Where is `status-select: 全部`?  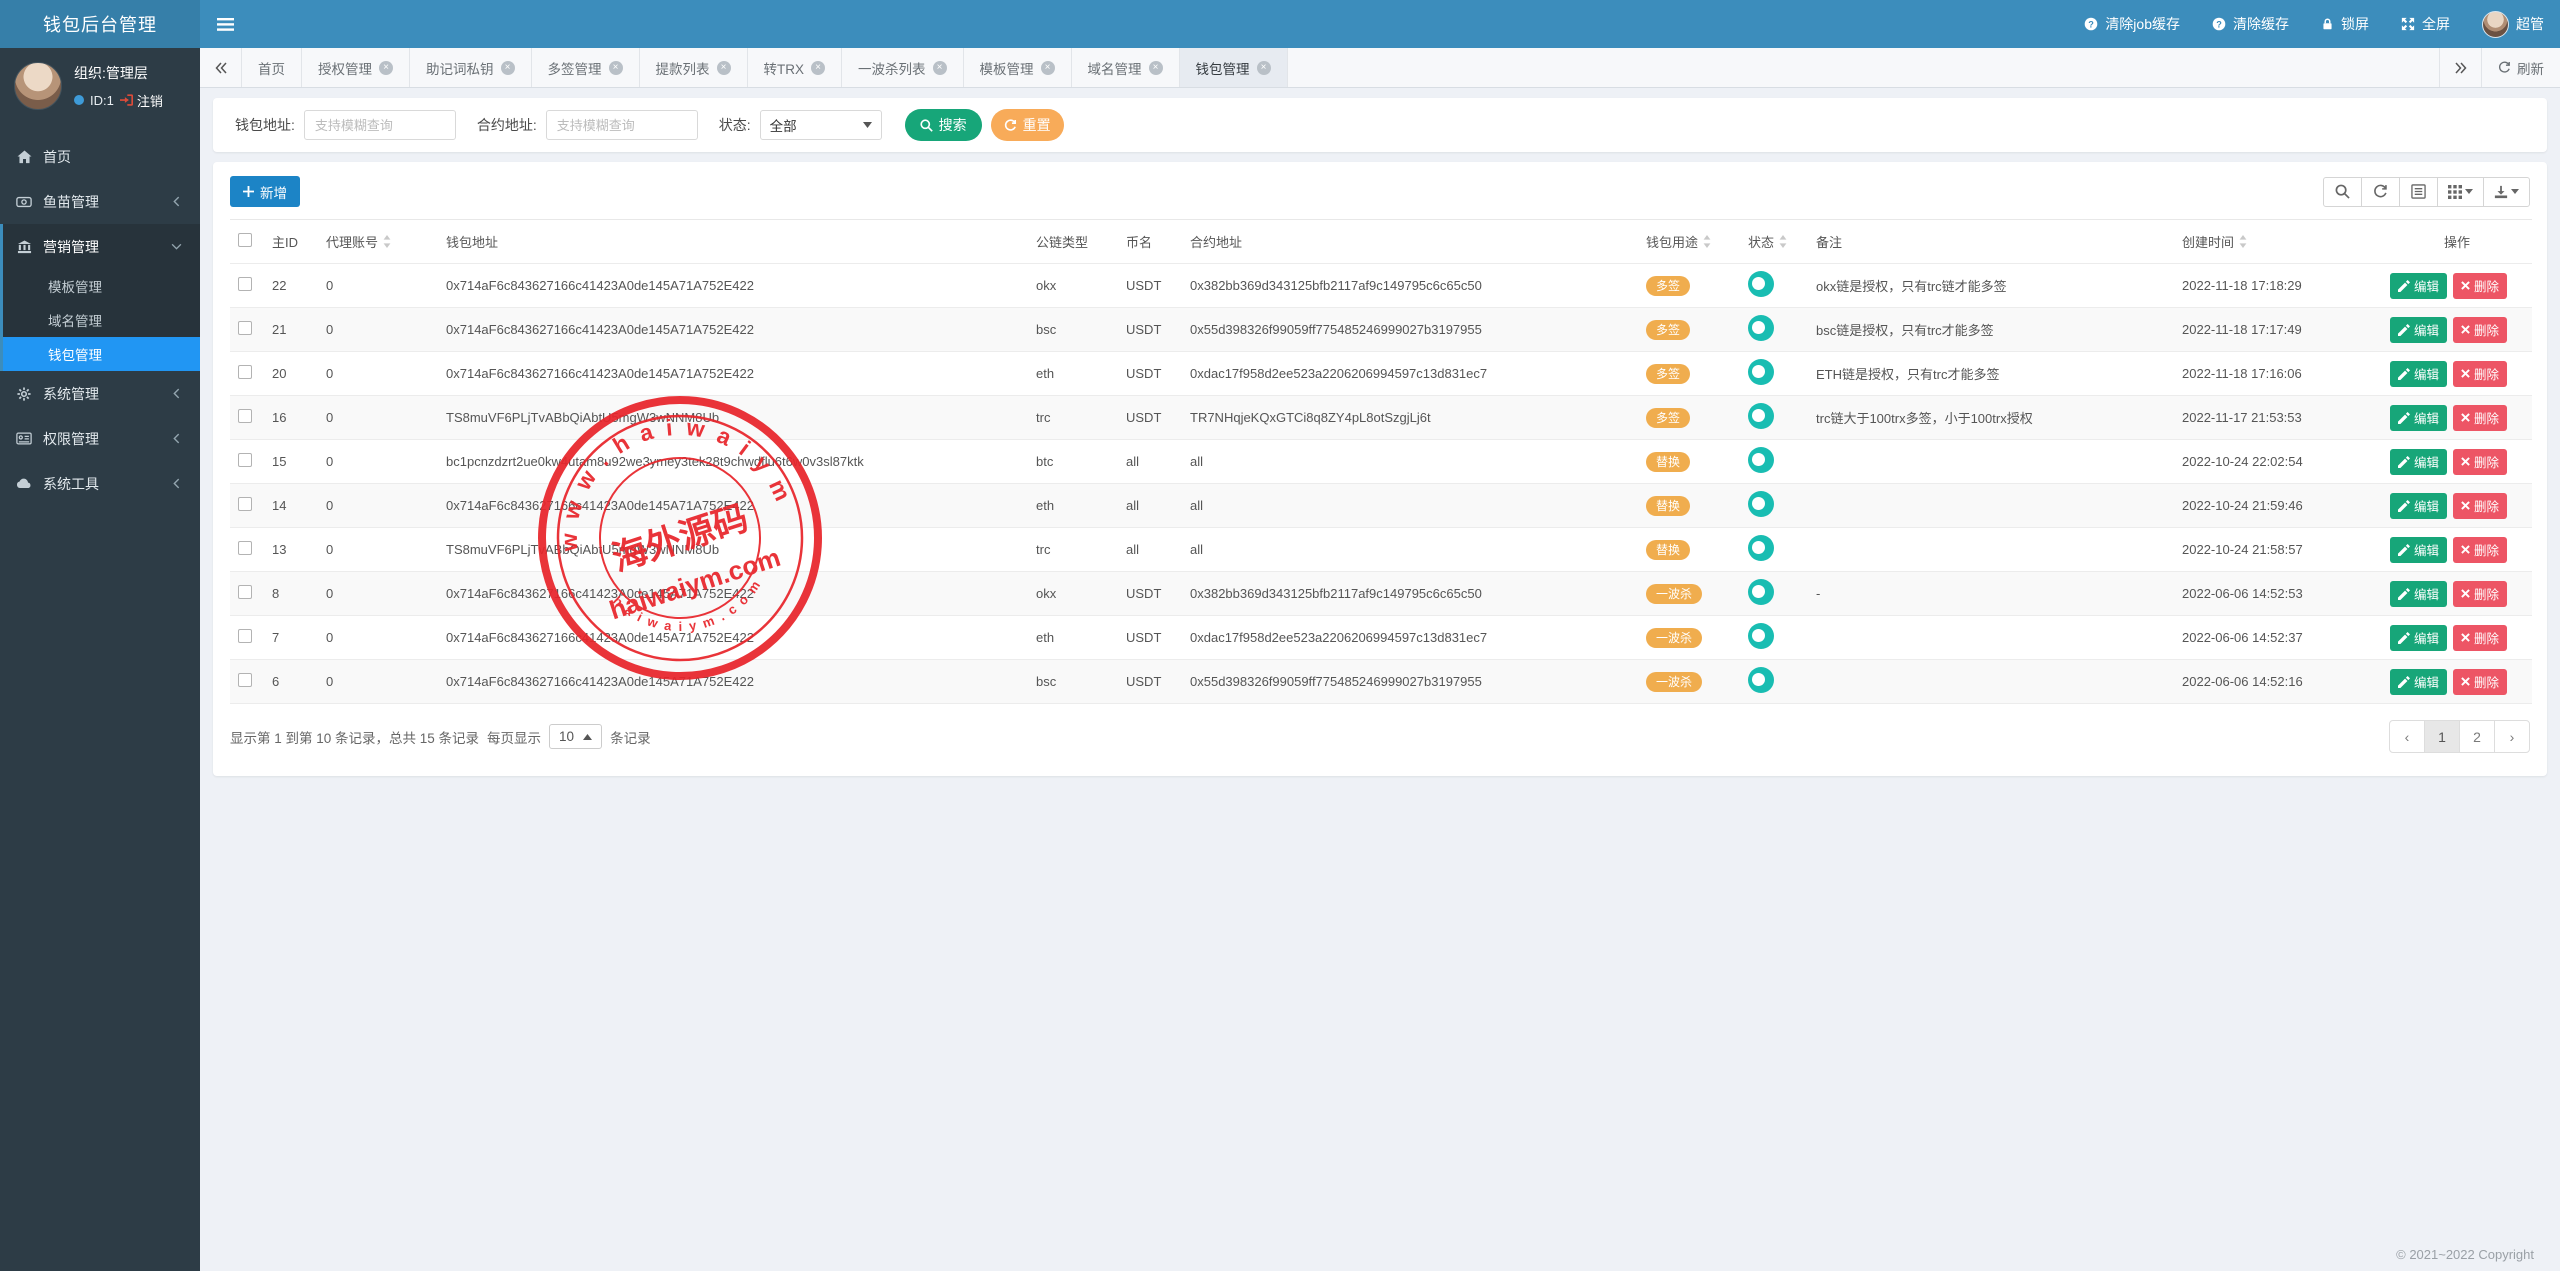
status-select: 全部 is located at coordinates (820, 125).